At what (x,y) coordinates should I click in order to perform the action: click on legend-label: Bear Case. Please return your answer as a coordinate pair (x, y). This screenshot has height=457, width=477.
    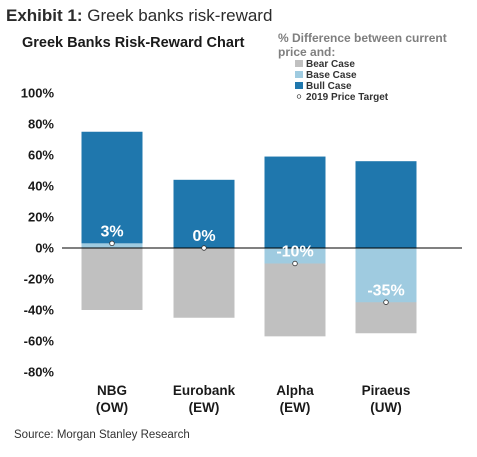
    Looking at the image, I should click on (330, 64).